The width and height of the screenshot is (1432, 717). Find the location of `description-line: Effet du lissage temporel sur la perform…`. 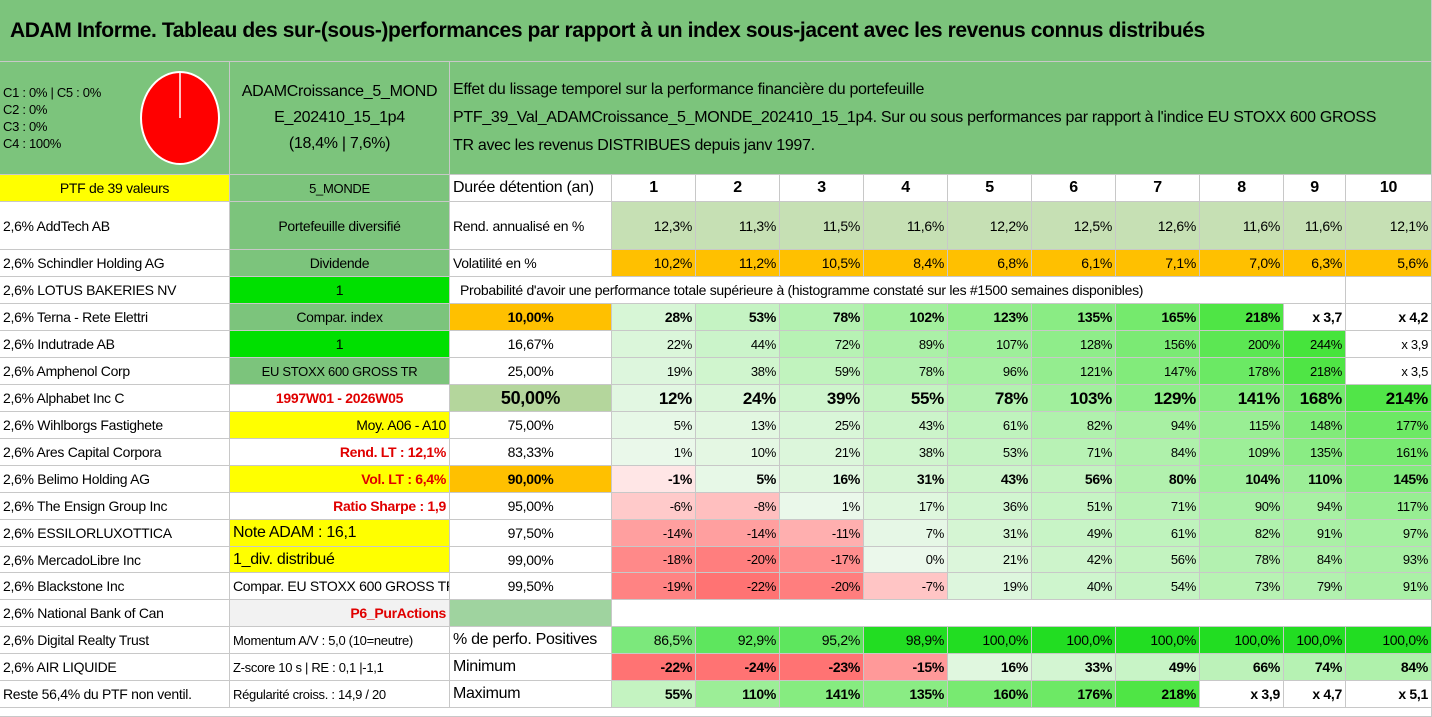

description-line: Effet du lissage temporel sur la perform… is located at coordinates (689, 89).